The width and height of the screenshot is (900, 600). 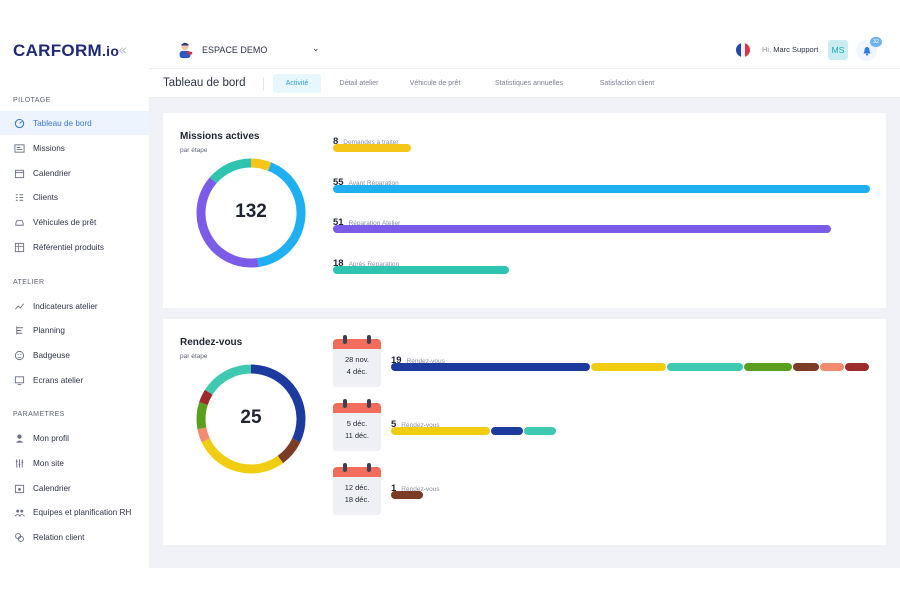 What do you see at coordinates (235, 50) in the screenshot?
I see `store-selector-label: ESPACE DEMO` at bounding box center [235, 50].